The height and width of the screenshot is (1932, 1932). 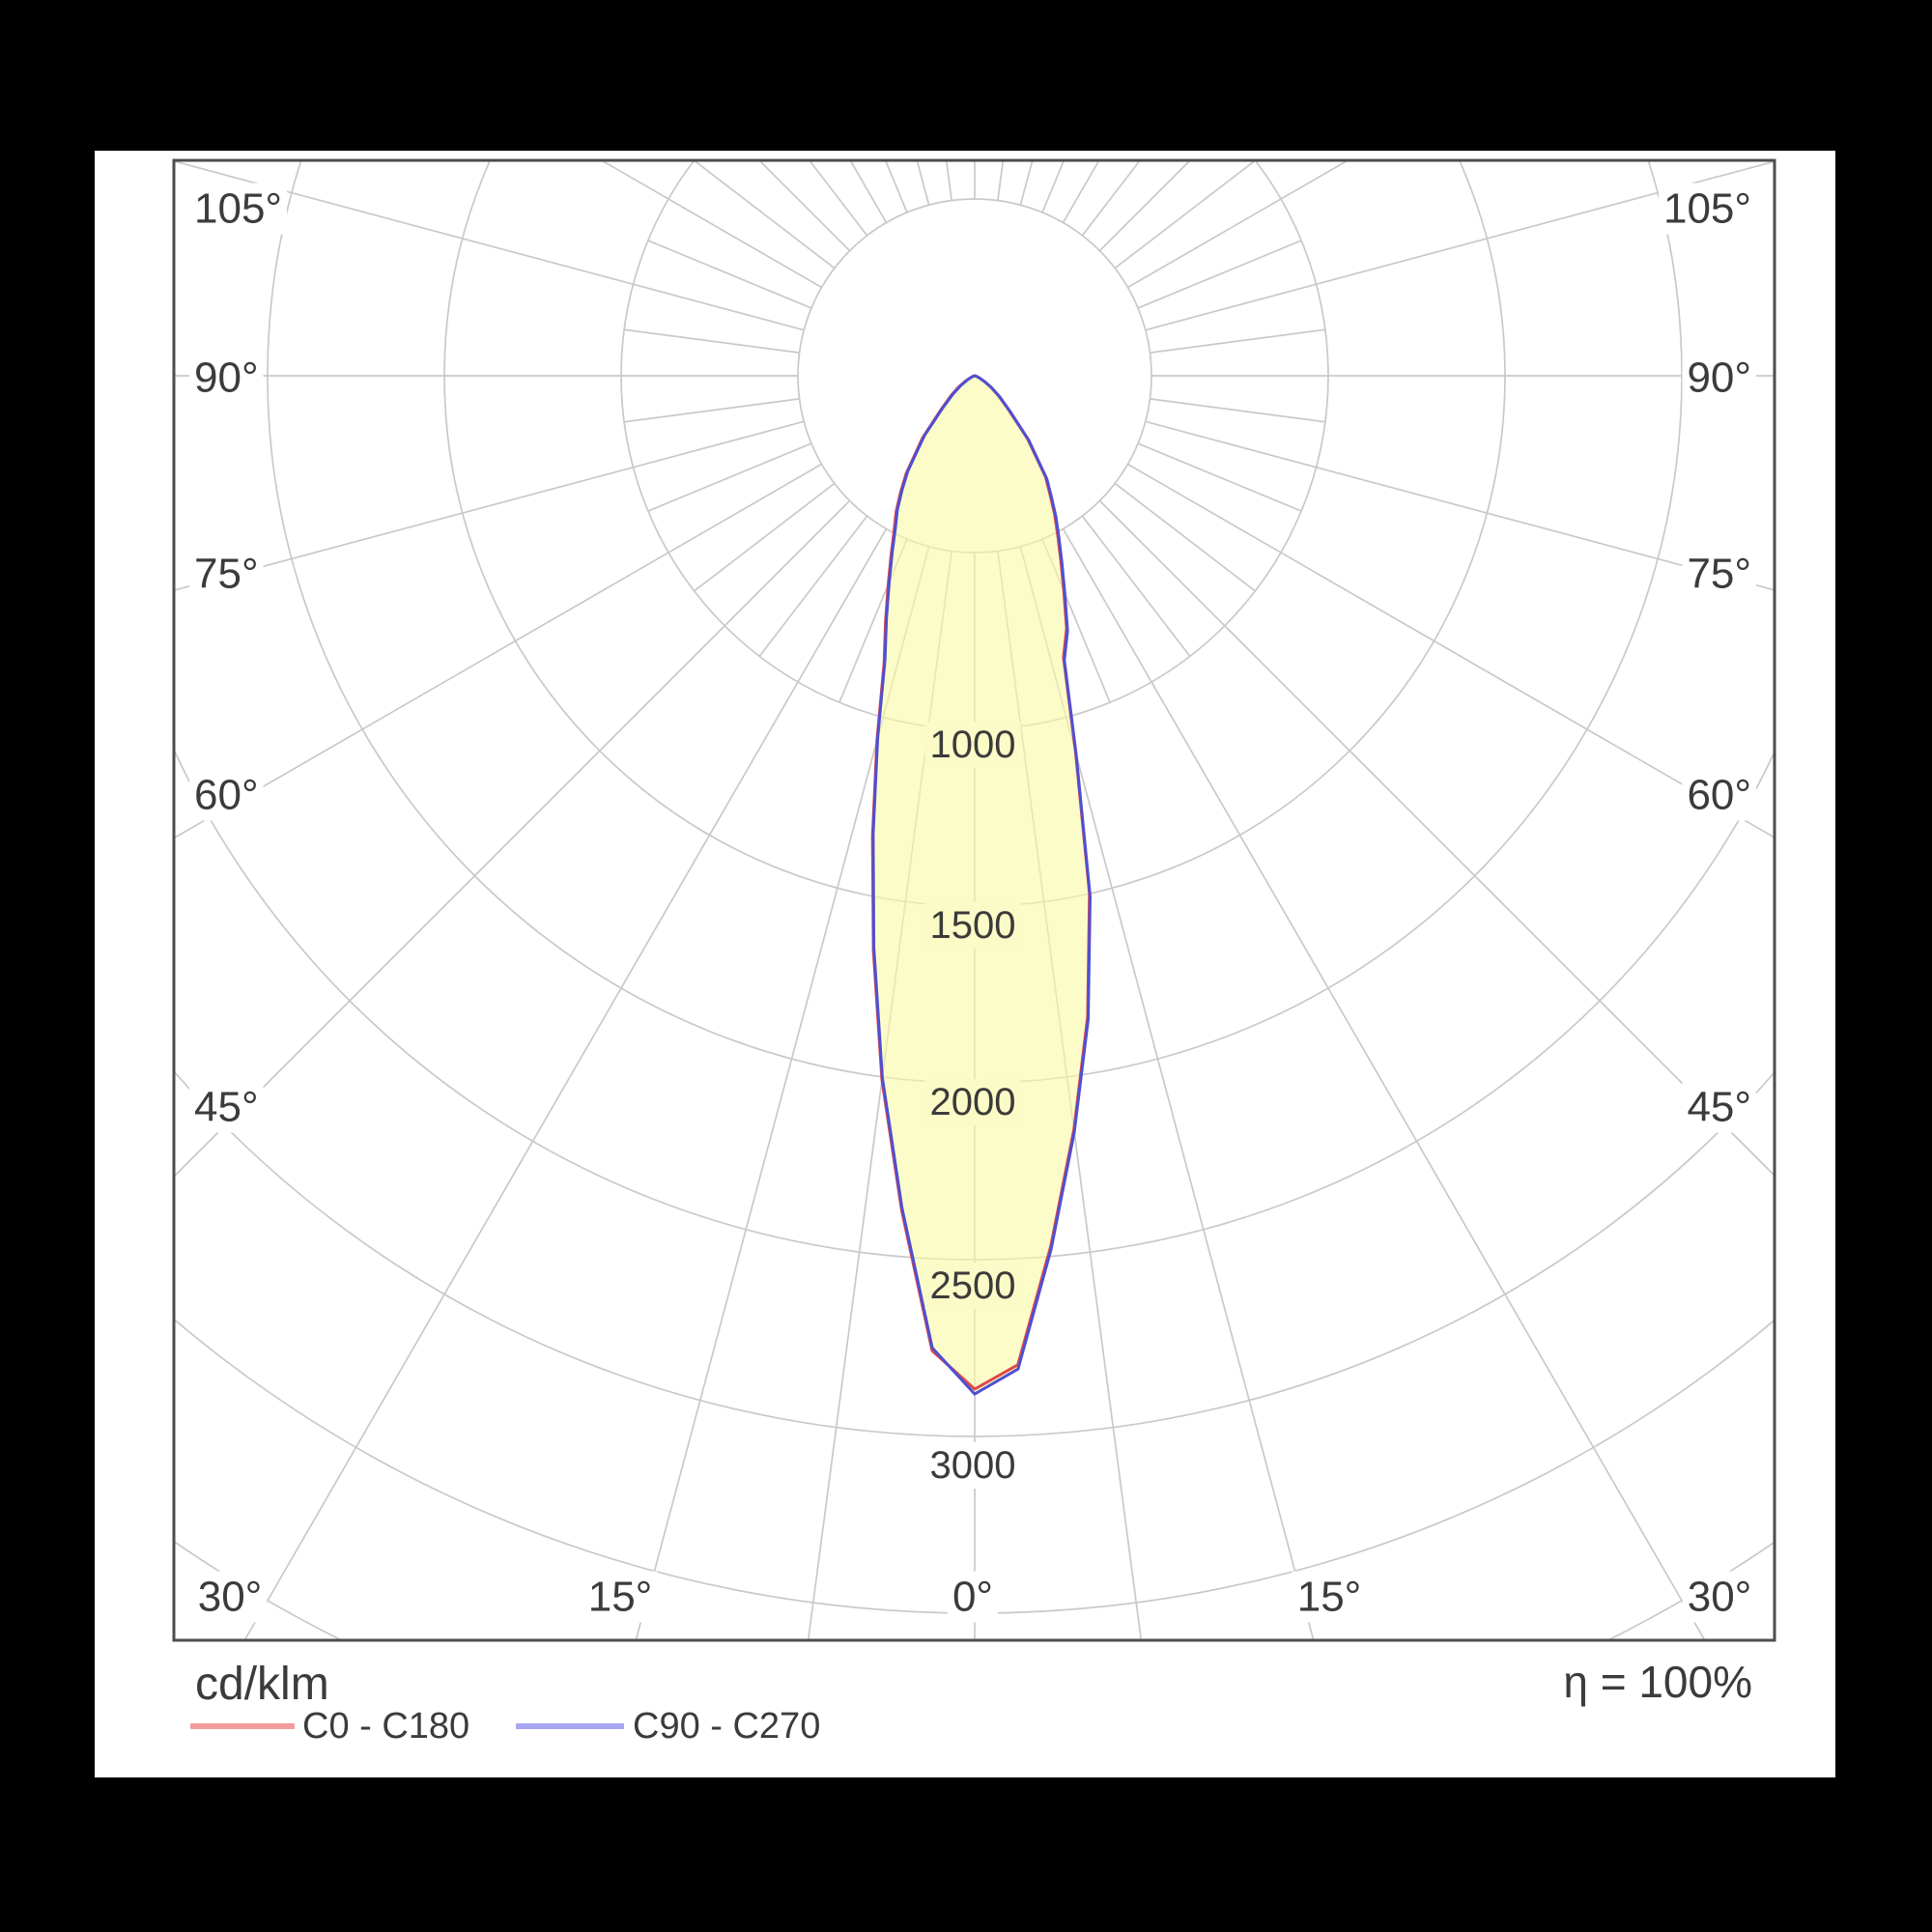 I want to click on angle-label-right-105°-bg, so click(x=1707, y=209).